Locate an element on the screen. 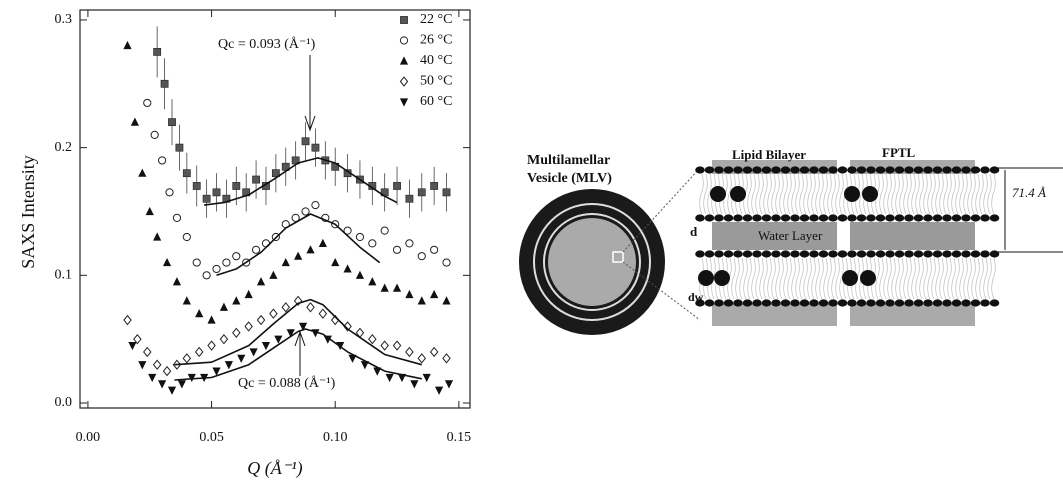 Image resolution: width=1063 pixels, height=488 pixels. legend-label: 22 °C is located at coordinates (436, 19).